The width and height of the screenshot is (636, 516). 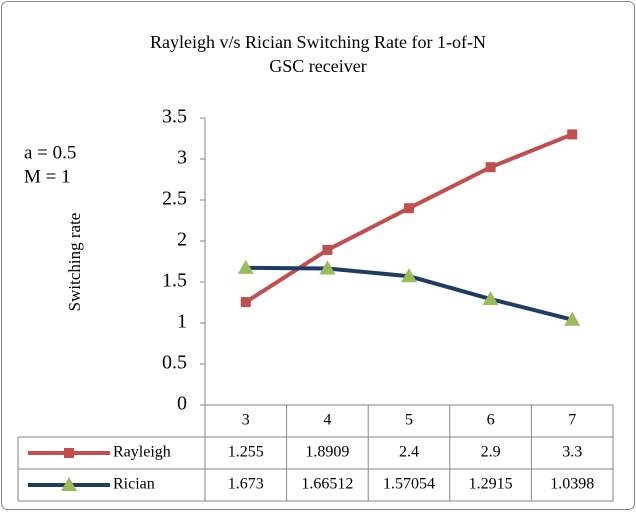 What do you see at coordinates (327, 484) in the screenshot?
I see `table-value: 1.66512` at bounding box center [327, 484].